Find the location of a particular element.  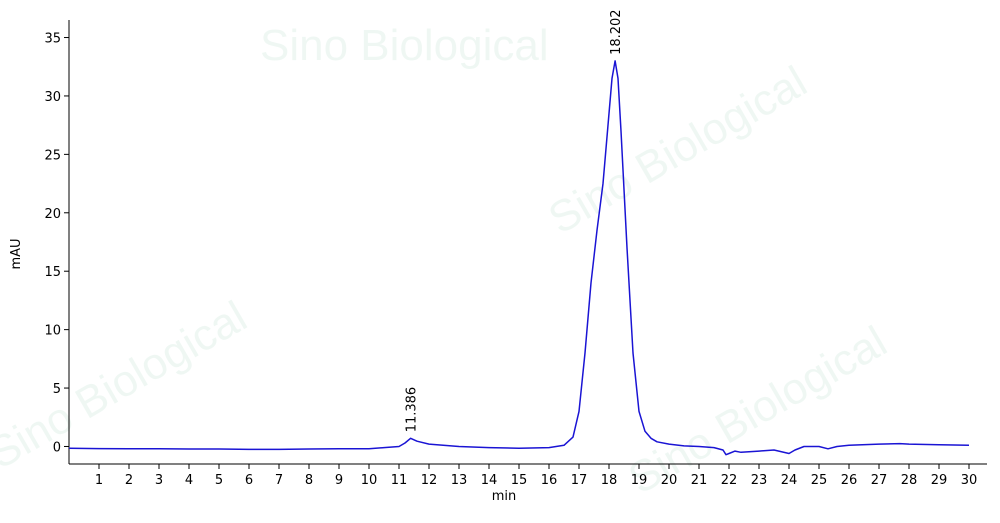

x-tick-label: 25 is located at coordinates (819, 480).